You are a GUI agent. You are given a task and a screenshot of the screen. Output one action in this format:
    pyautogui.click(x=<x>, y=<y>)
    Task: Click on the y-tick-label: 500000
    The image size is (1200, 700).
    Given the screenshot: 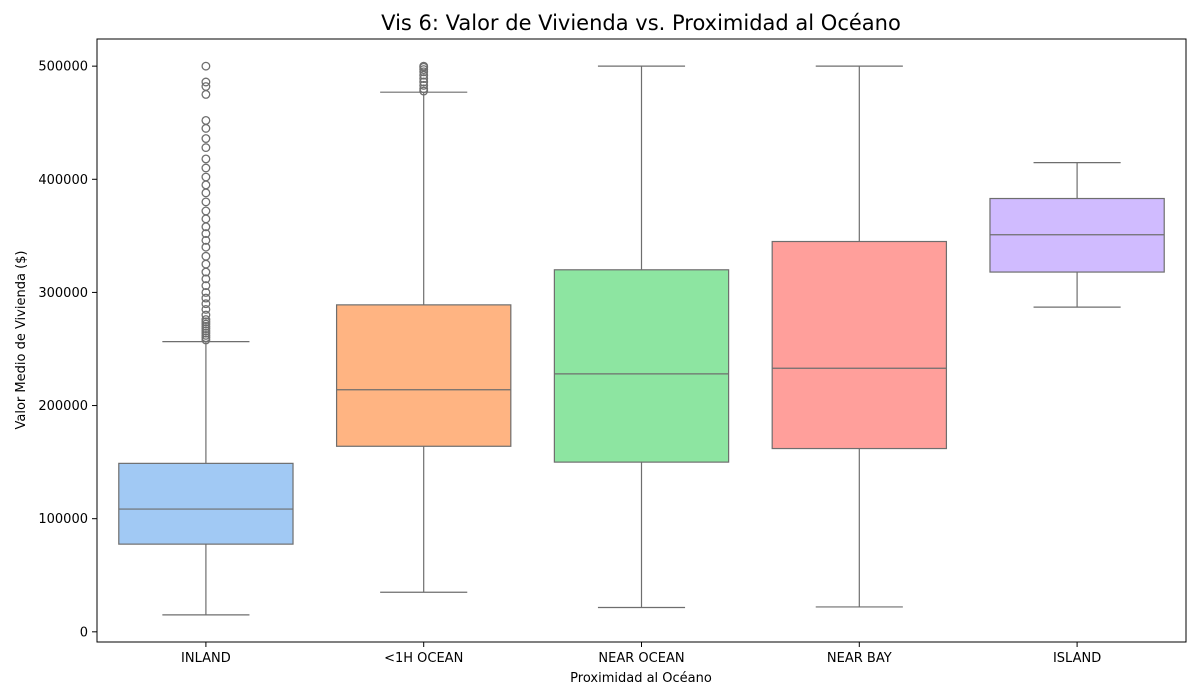 What is the action you would take?
    pyautogui.click(x=63, y=67)
    